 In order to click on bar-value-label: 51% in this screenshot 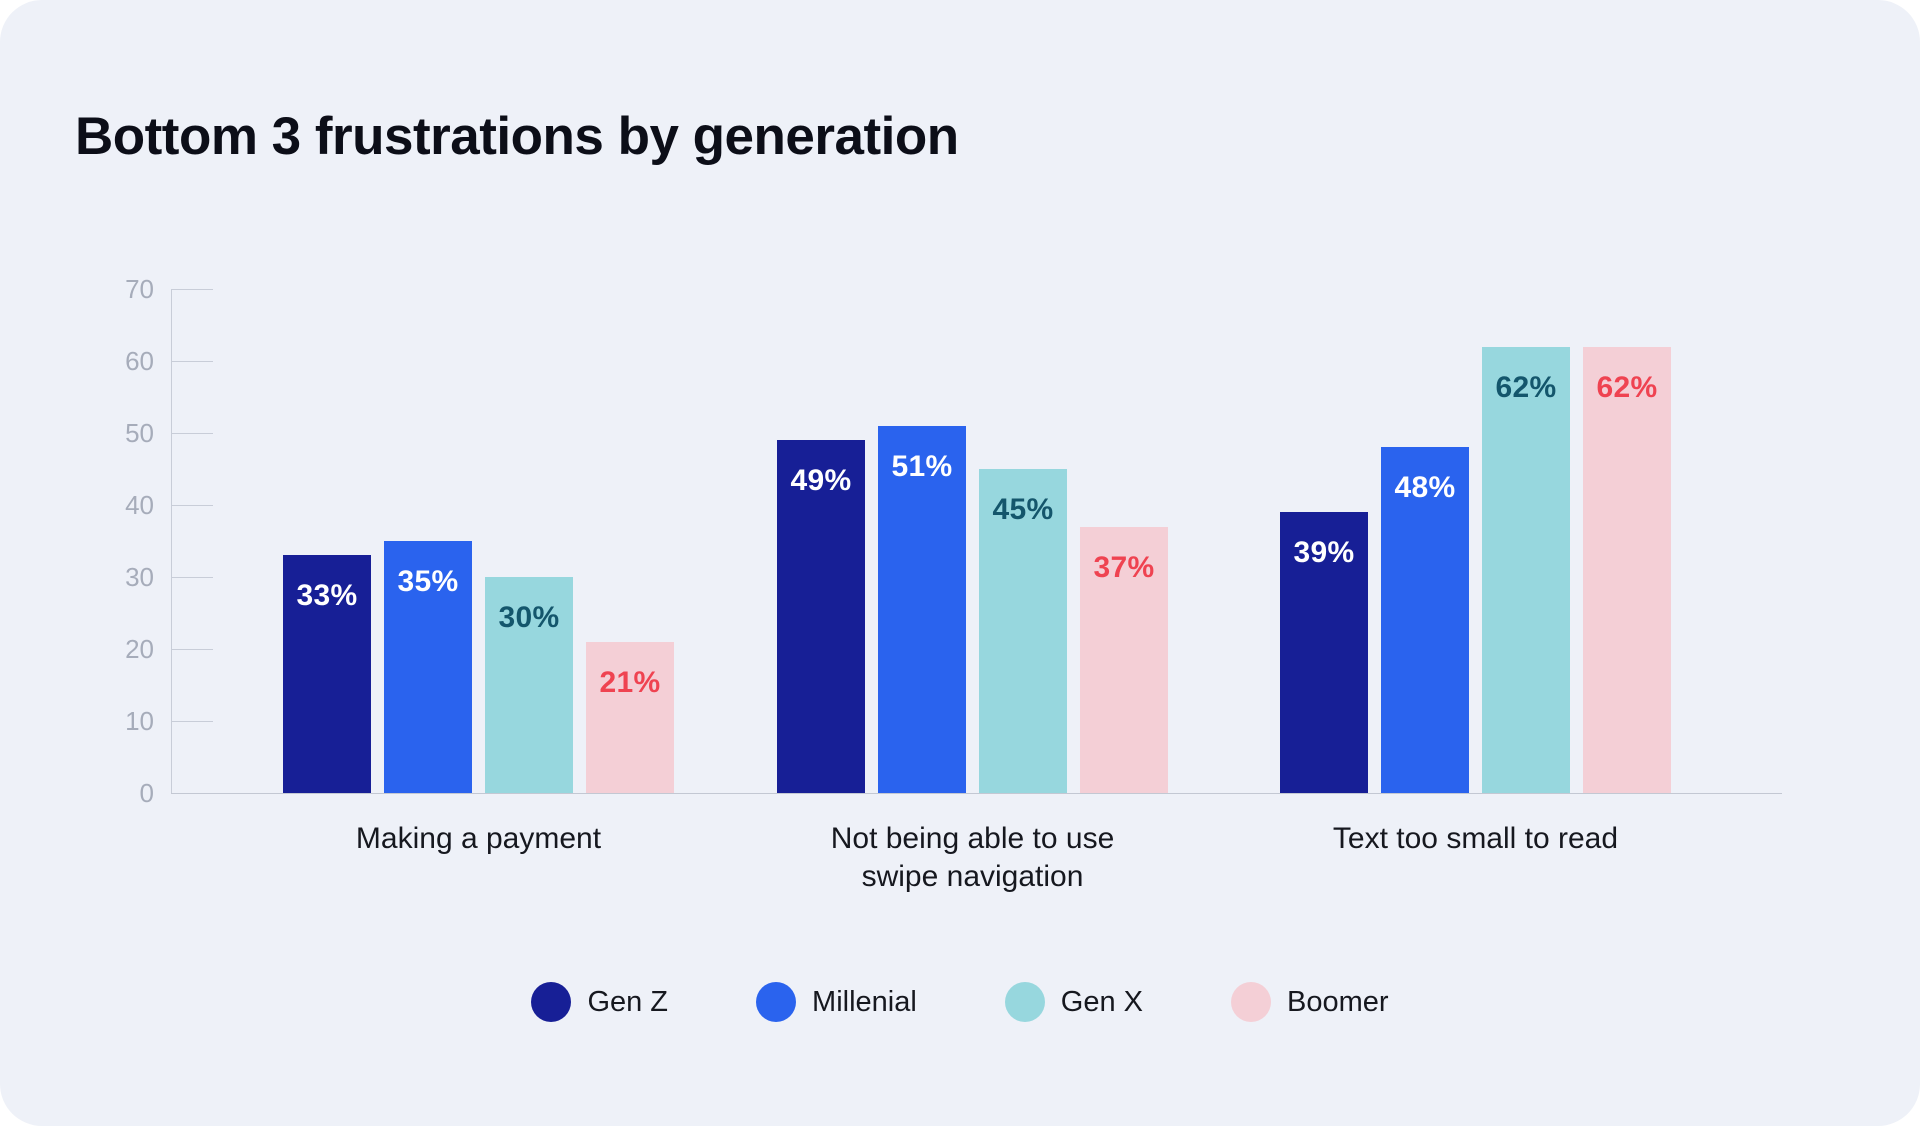, I will do `click(922, 466)`.